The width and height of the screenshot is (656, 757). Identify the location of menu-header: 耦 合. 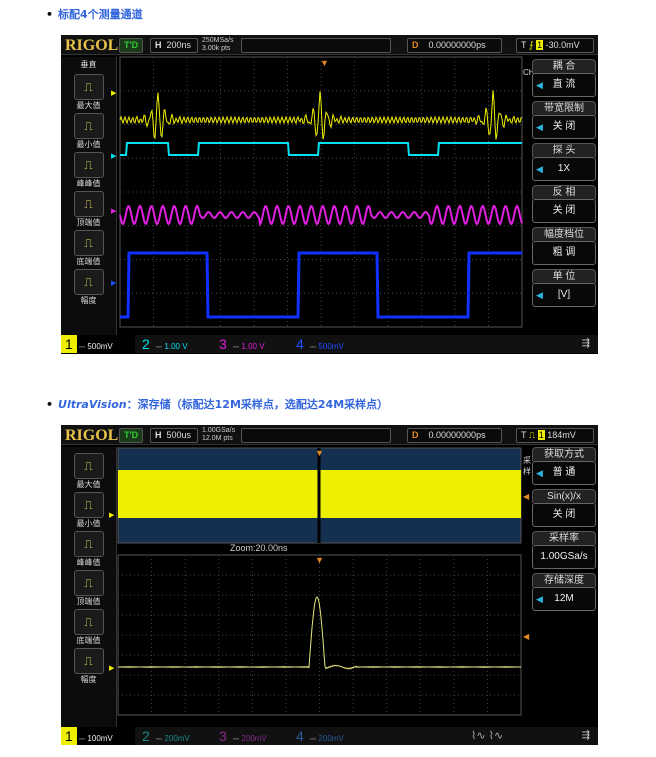
(564, 66).